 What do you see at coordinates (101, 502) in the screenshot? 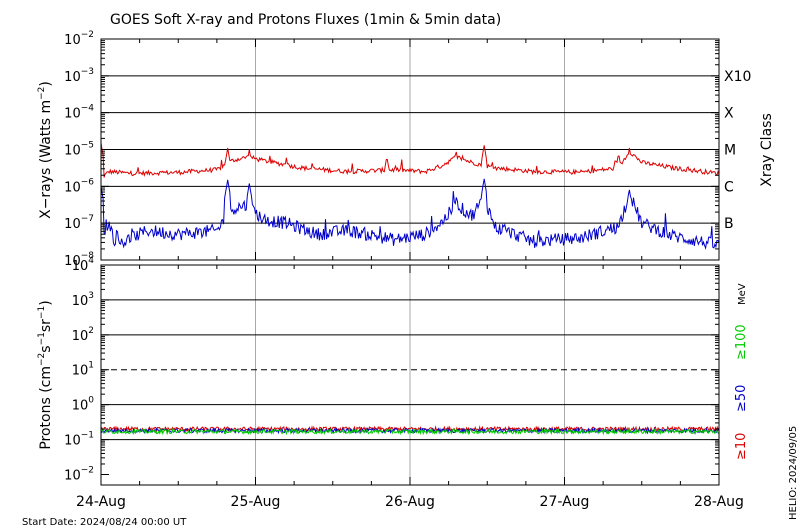
I see `x-tick-label: 24-Aug` at bounding box center [101, 502].